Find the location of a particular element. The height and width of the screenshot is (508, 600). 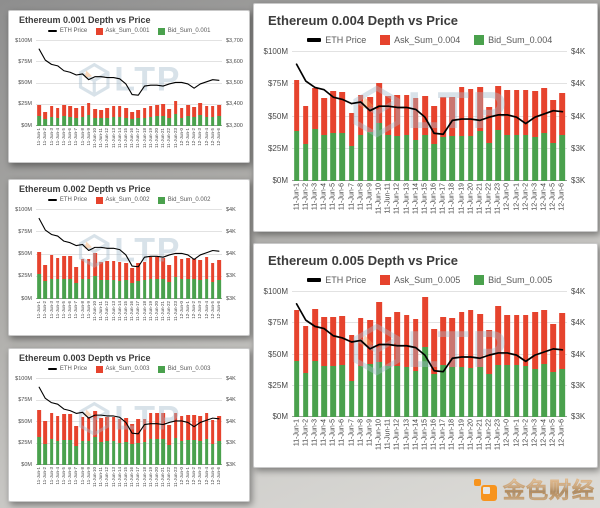

y-axis-tick-left: $50M is located at coordinates (25, 83).